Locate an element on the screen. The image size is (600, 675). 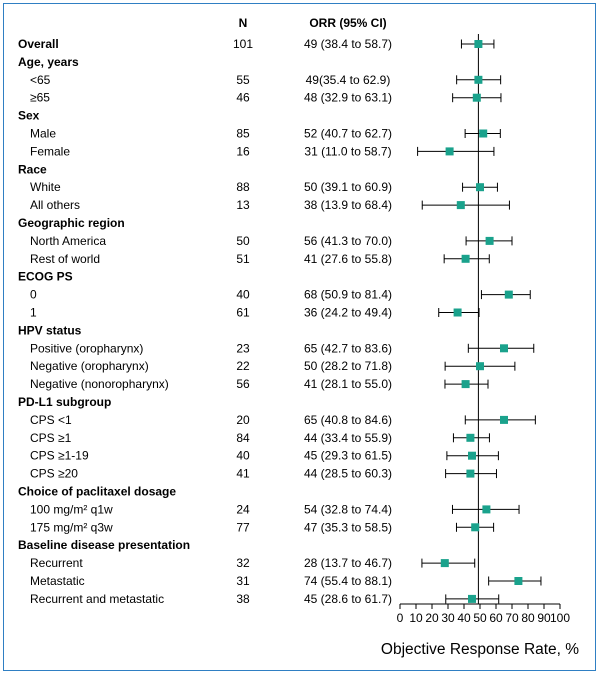
group-label: HPV status is located at coordinates (50, 330).